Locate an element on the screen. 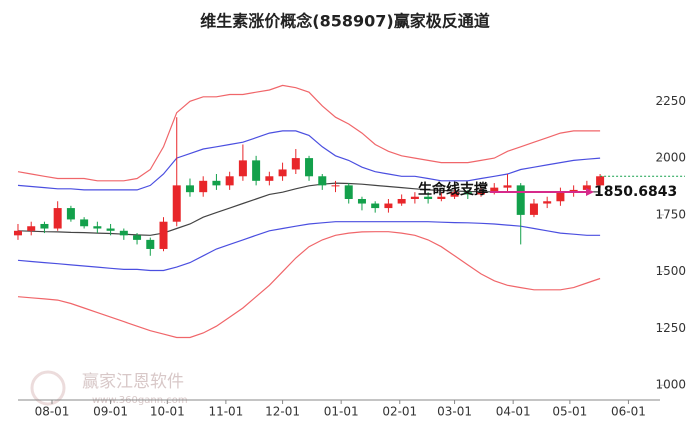 This screenshot has width=689, height=427. x-tick-label: 08-01 is located at coordinates (52, 412).